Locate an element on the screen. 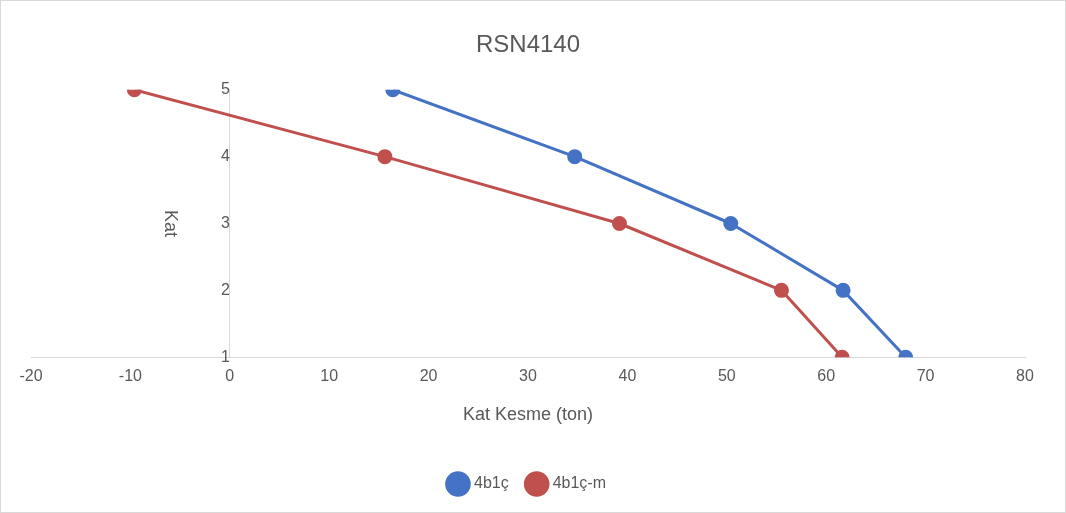 This screenshot has height=513, width=1066. x-tick-label: 80 is located at coordinates (1025, 376).